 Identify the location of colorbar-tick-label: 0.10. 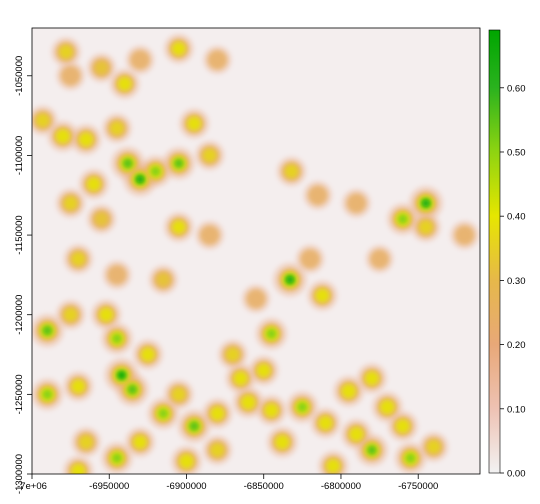
(516, 409).